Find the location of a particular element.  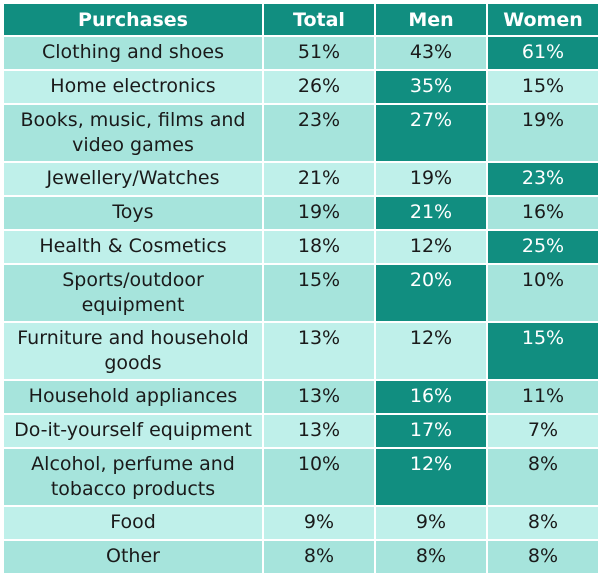

cell-total: 23% is located at coordinates (319, 133).